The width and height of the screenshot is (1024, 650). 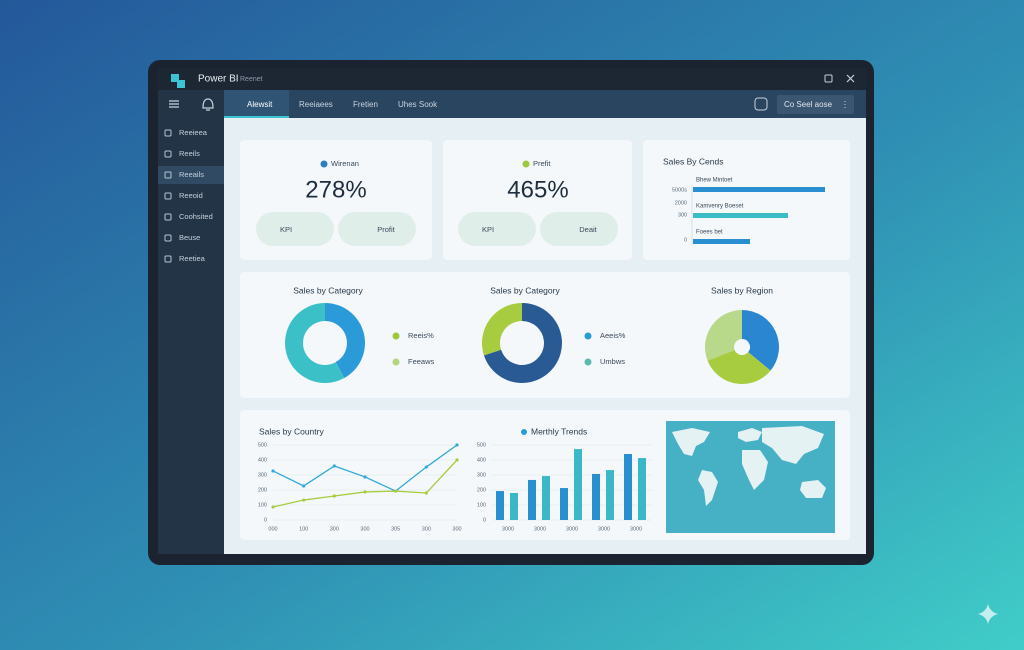 I want to click on europe, so click(x=750, y=435).